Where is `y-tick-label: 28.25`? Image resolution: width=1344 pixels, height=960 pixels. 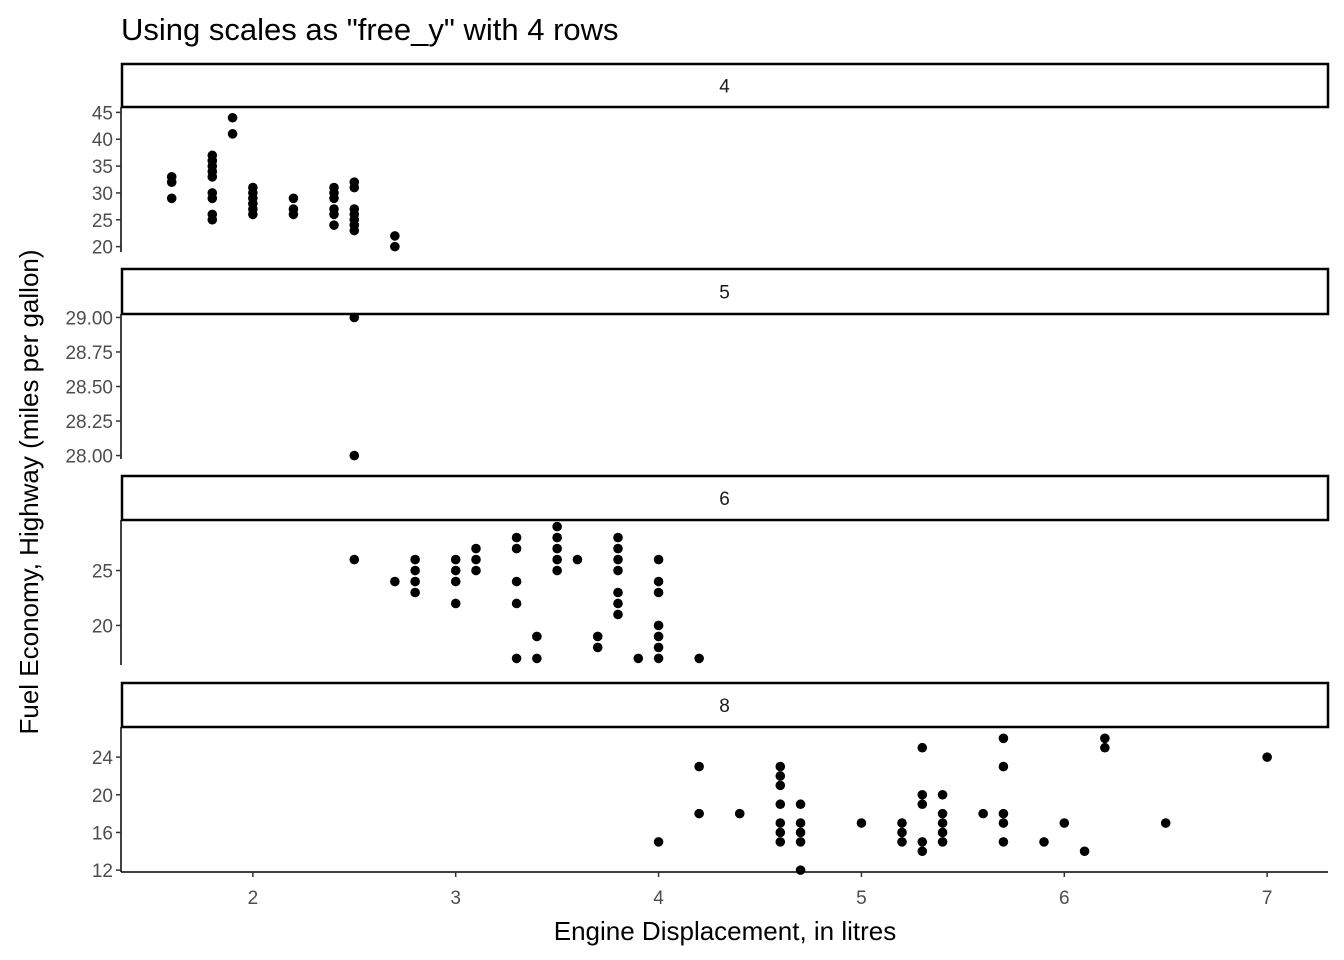
y-tick-label: 28.25 is located at coordinates (89, 422).